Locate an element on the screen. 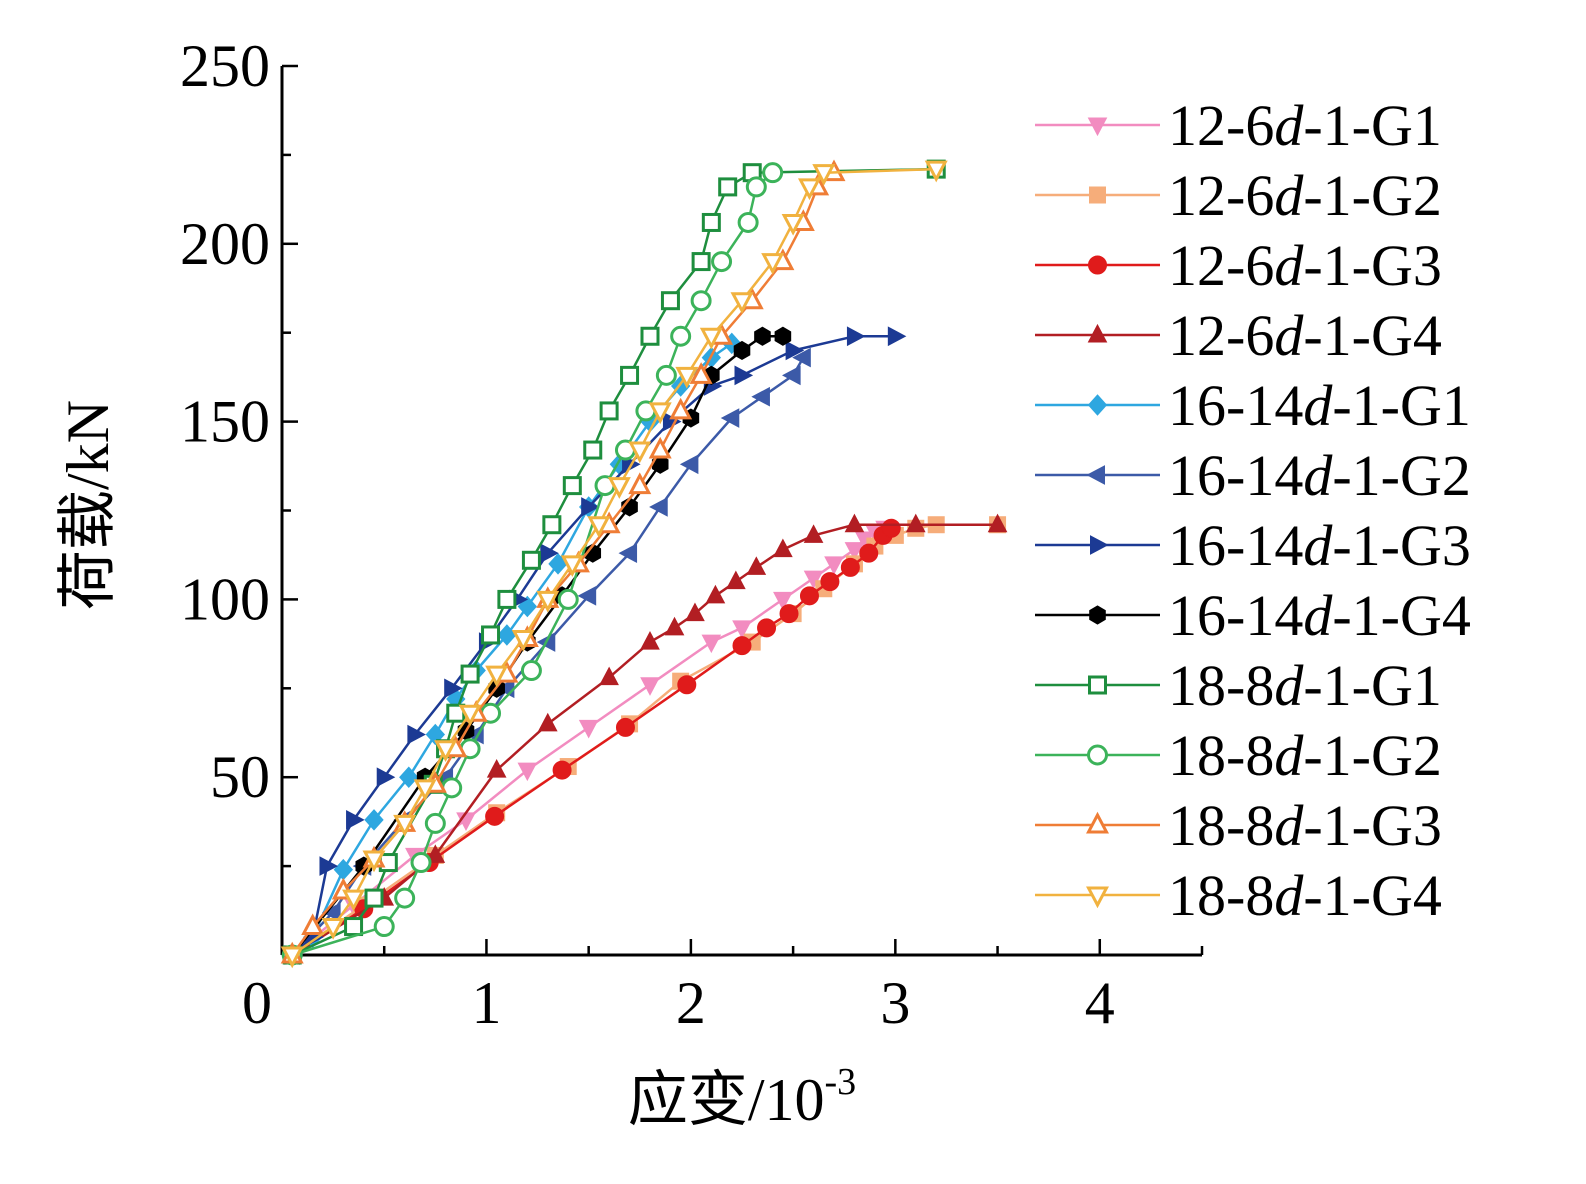 The width and height of the screenshot is (1586, 1184). legend-item: 16-14d-1-G3 is located at coordinates (1253, 545).